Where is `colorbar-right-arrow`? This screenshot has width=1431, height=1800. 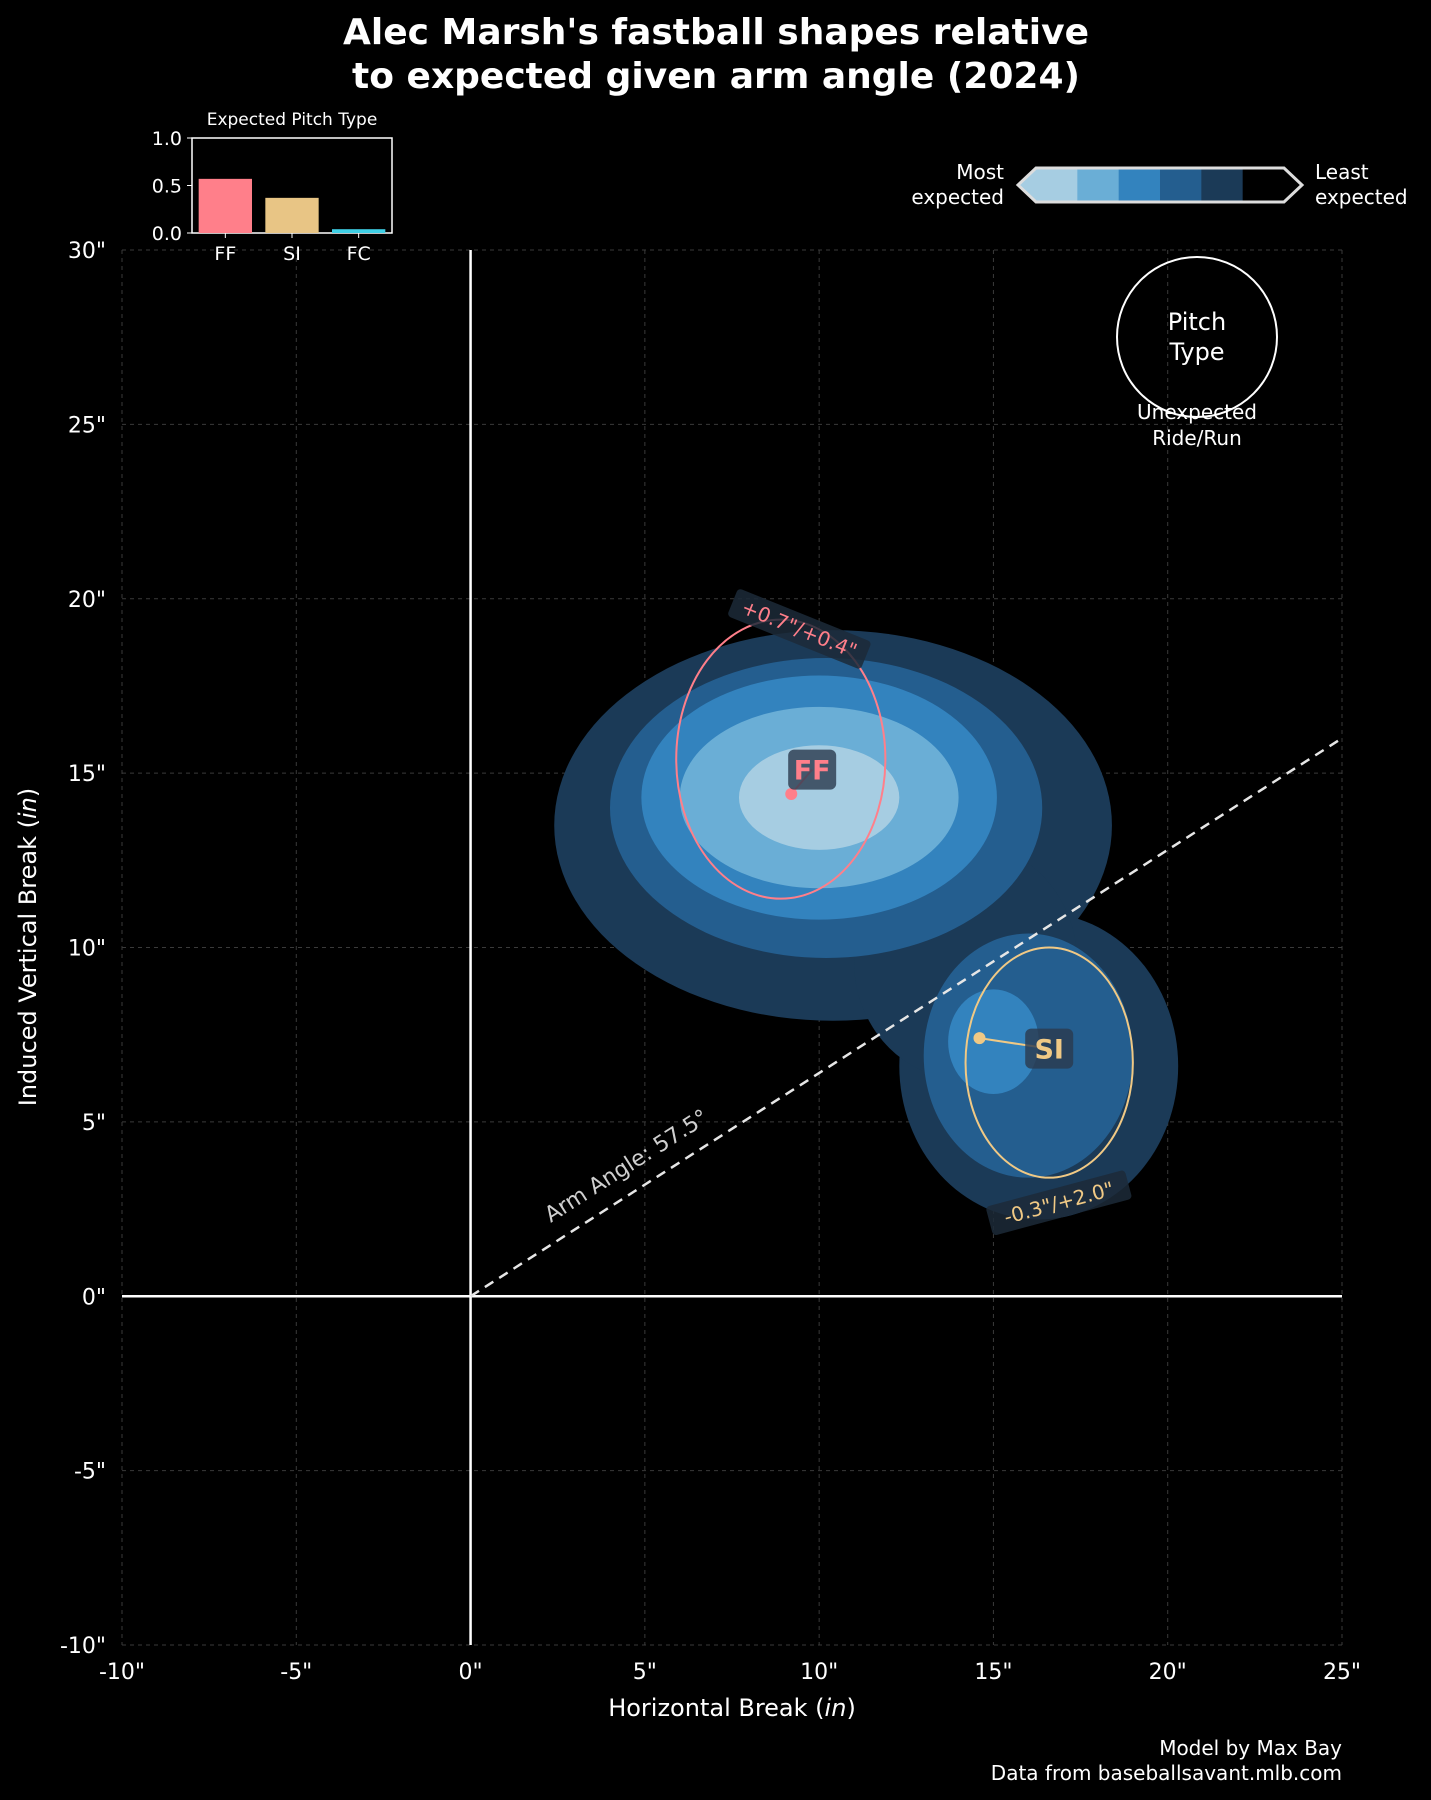 colorbar-right-arrow is located at coordinates (1293, 185).